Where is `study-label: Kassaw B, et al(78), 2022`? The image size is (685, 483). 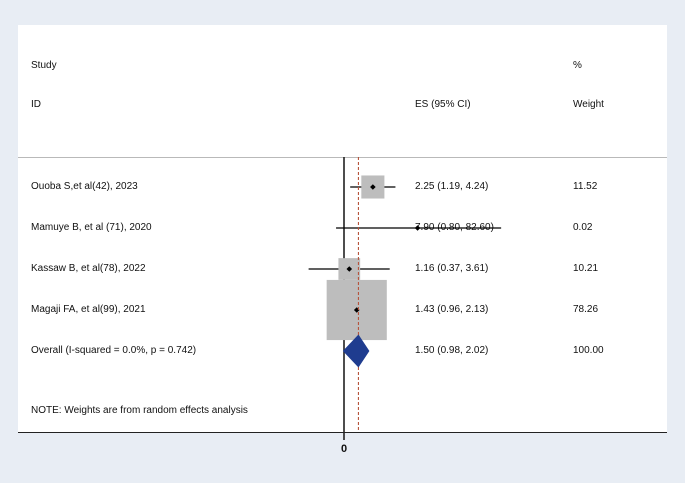 study-label: Kassaw B, et al(78), 2022 is located at coordinates (88, 268).